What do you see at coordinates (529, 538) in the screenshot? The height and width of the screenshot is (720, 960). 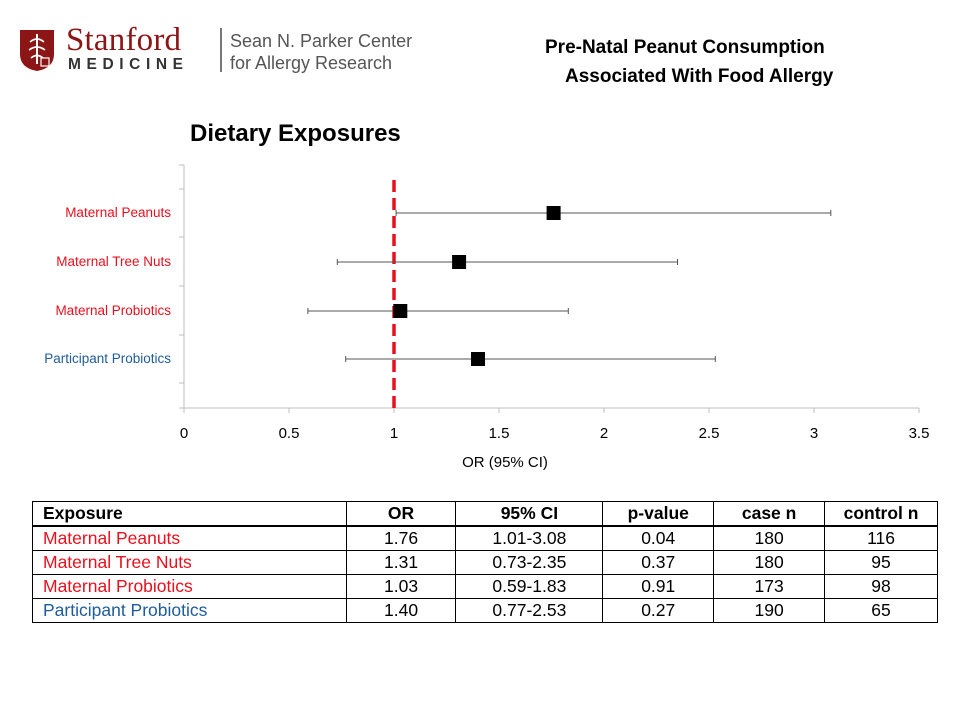 I see `cell-ci: 1.01-3.08` at bounding box center [529, 538].